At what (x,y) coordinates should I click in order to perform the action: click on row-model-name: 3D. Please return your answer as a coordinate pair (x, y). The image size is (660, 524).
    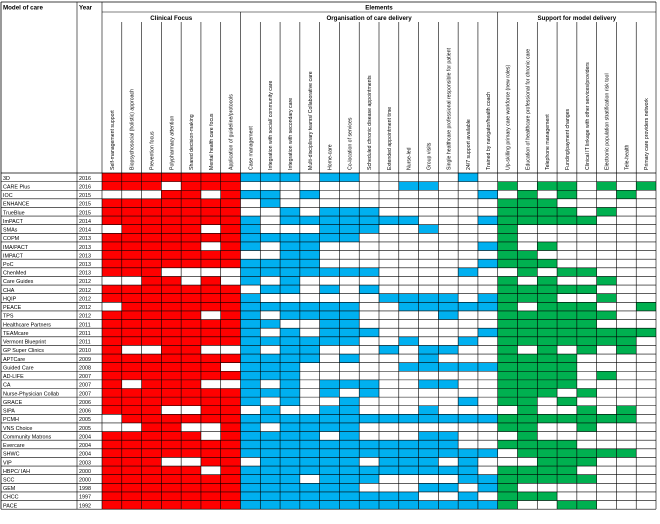
    Looking at the image, I should click on (6, 179).